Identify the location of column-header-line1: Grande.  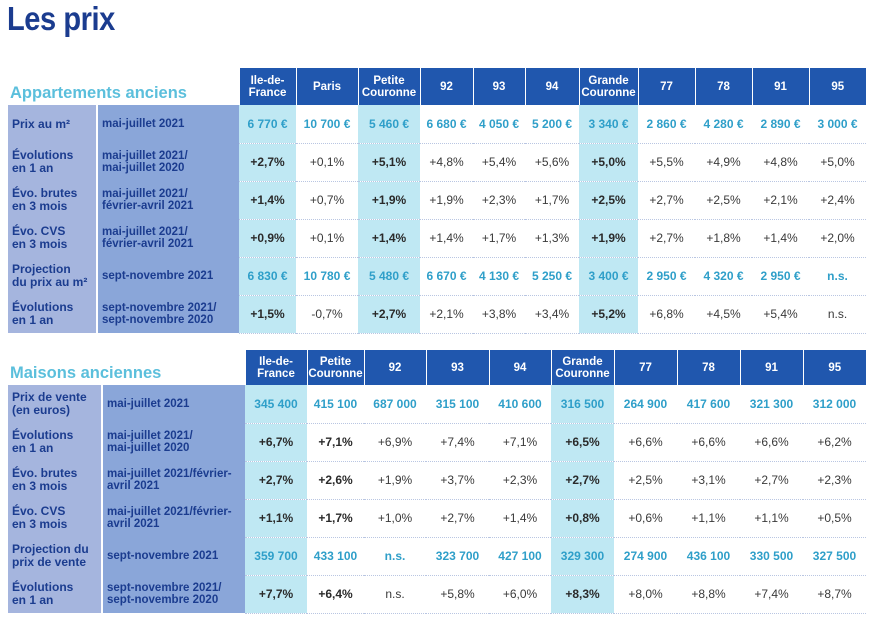
(582, 361).